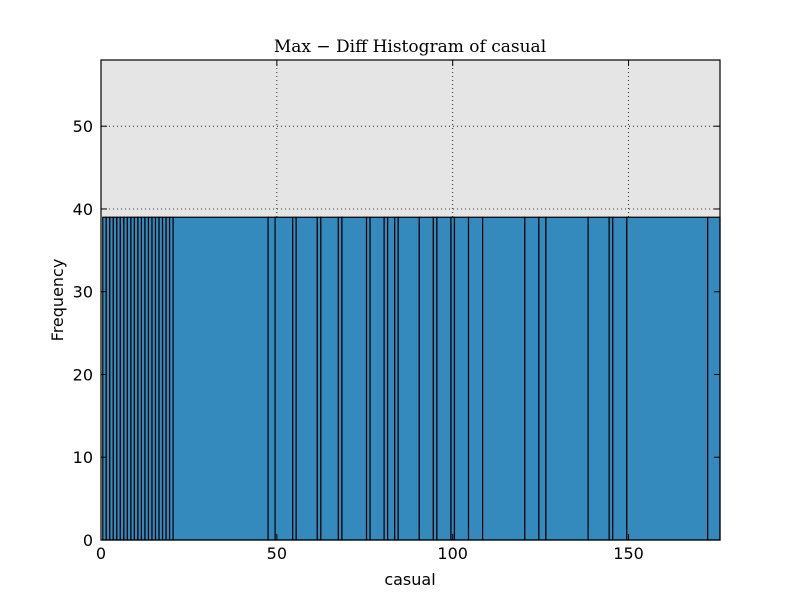 Image resolution: width=800 pixels, height=600 pixels. What do you see at coordinates (452, 553) in the screenshot?
I see `x-tick-label: 100` at bounding box center [452, 553].